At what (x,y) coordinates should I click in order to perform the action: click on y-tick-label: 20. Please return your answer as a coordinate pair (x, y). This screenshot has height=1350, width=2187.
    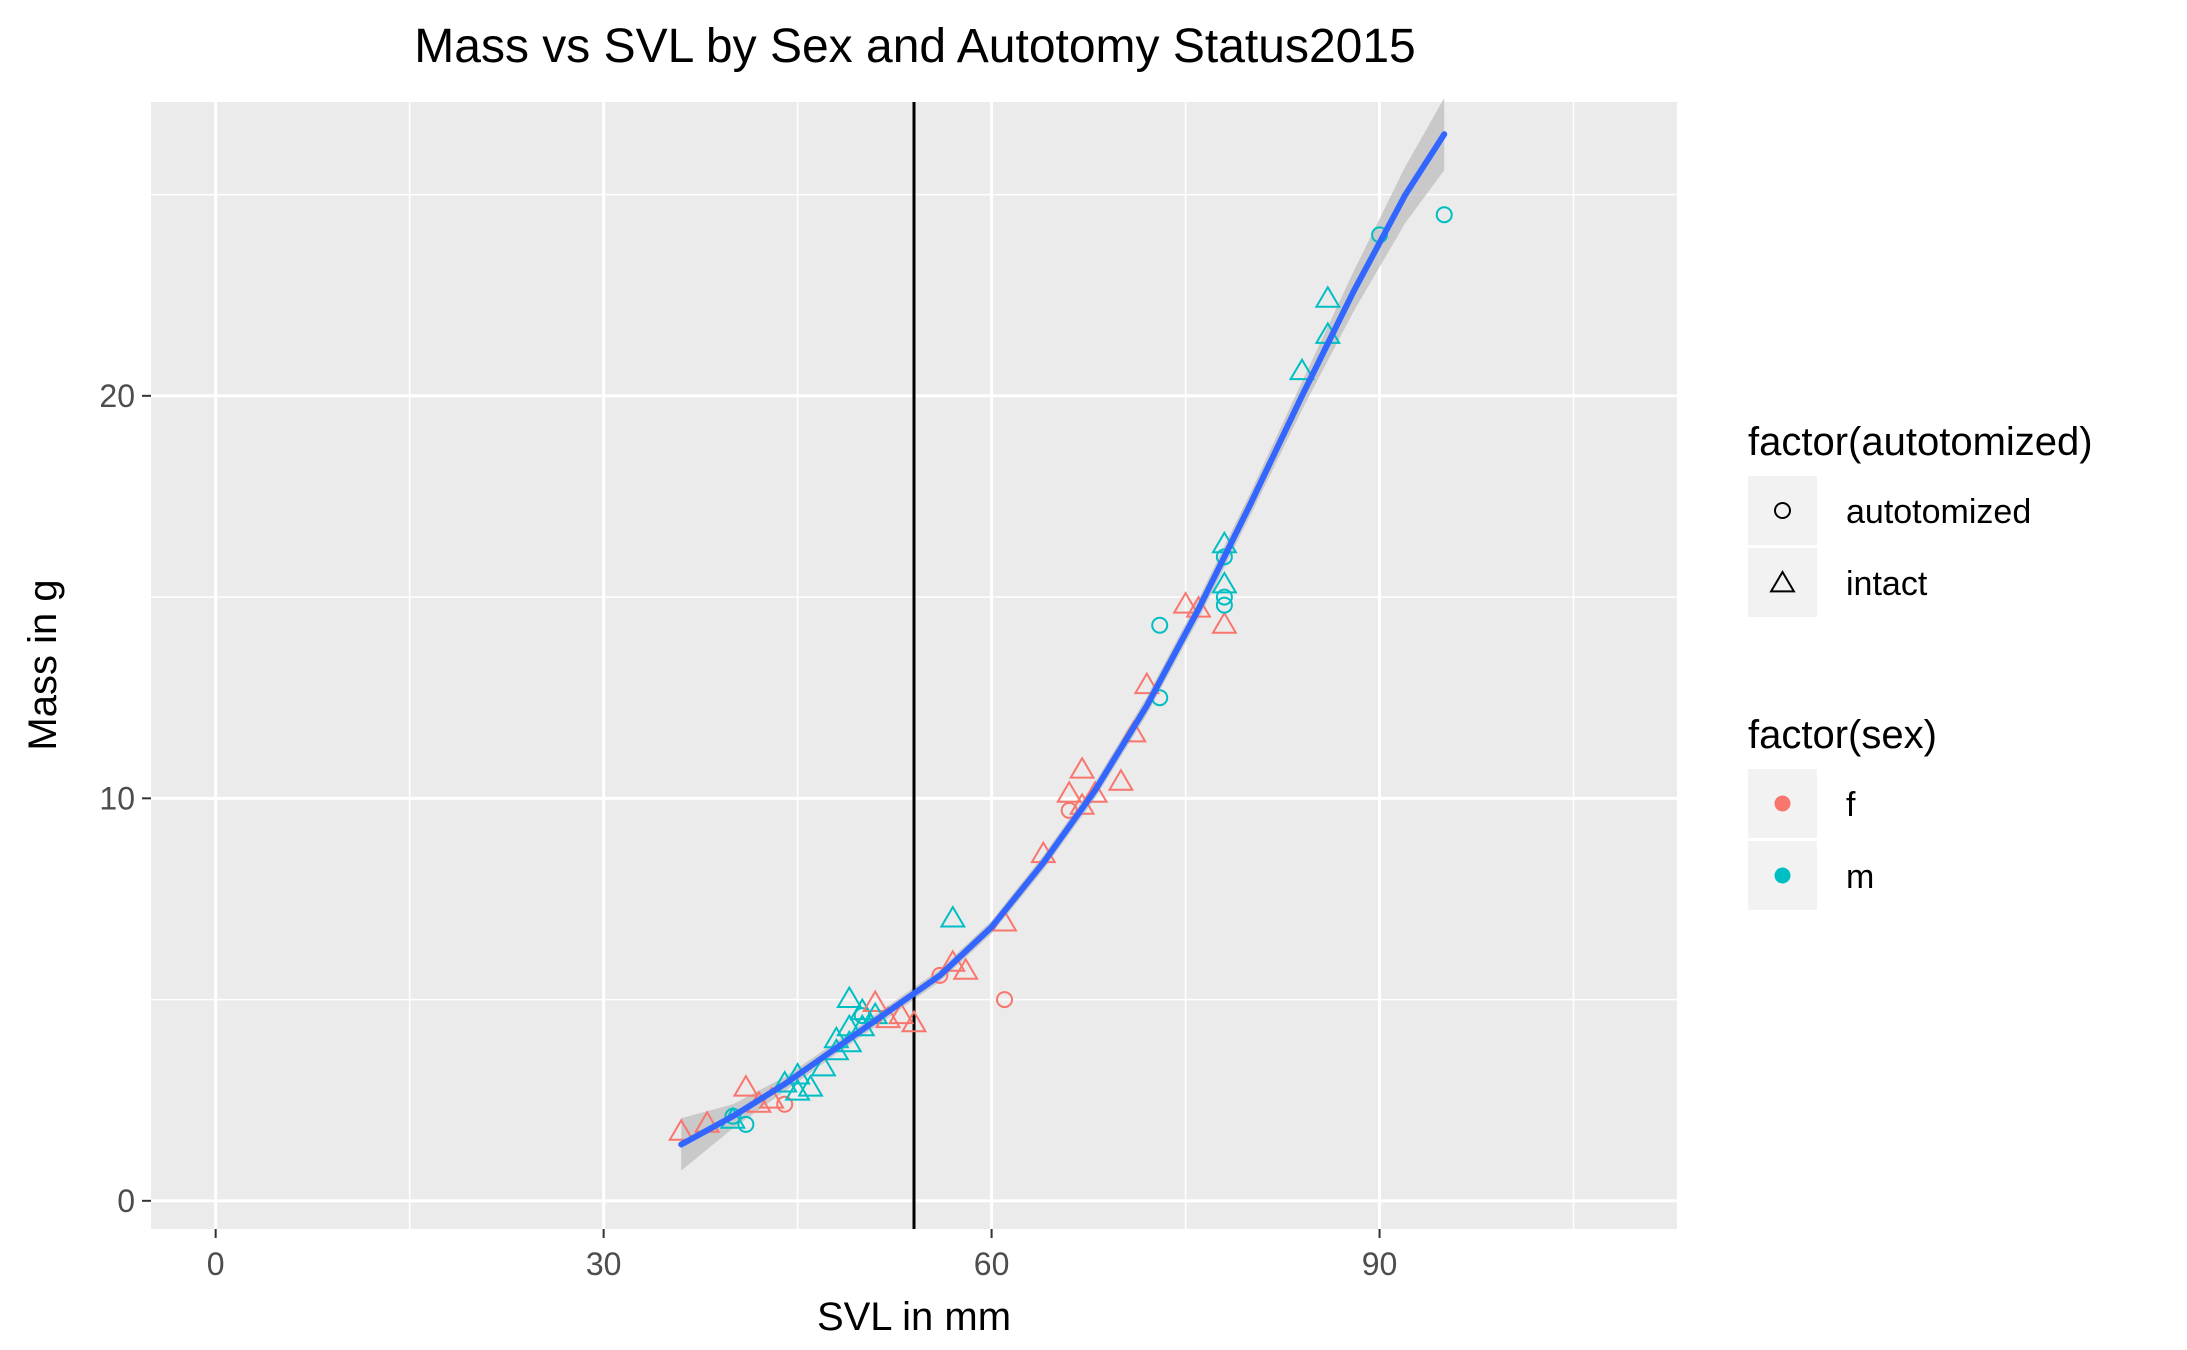
    Looking at the image, I should click on (117, 396).